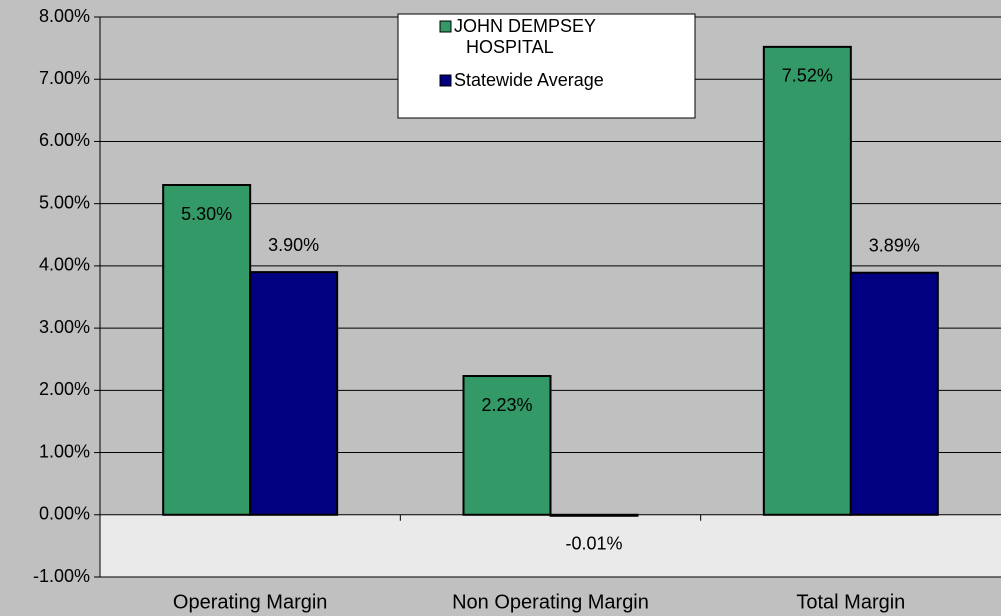 The image size is (1001, 616). Describe the element at coordinates (64, 78) in the screenshot. I see `y-tick-label: 7.00%` at that location.